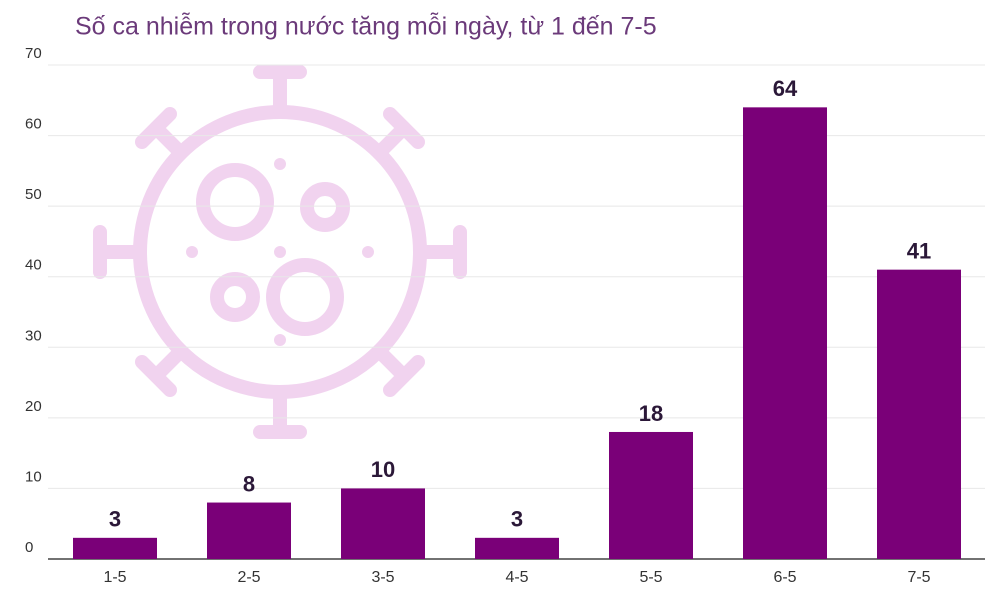 The image size is (1000, 613). I want to click on value-label: 18, so click(651, 413).